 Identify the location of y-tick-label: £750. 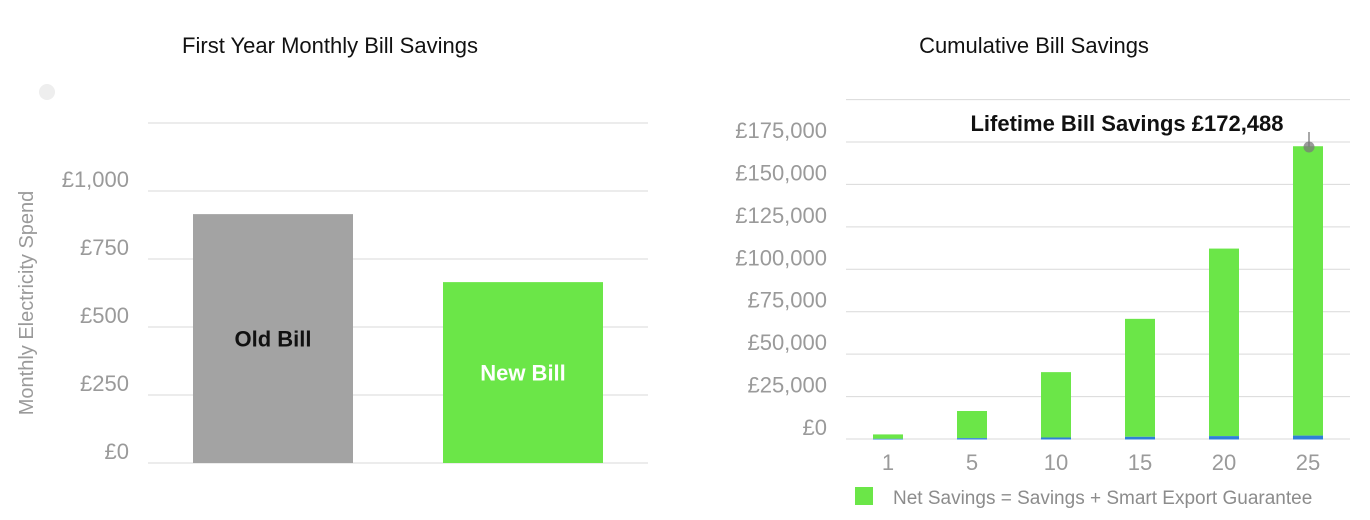
(104, 247).